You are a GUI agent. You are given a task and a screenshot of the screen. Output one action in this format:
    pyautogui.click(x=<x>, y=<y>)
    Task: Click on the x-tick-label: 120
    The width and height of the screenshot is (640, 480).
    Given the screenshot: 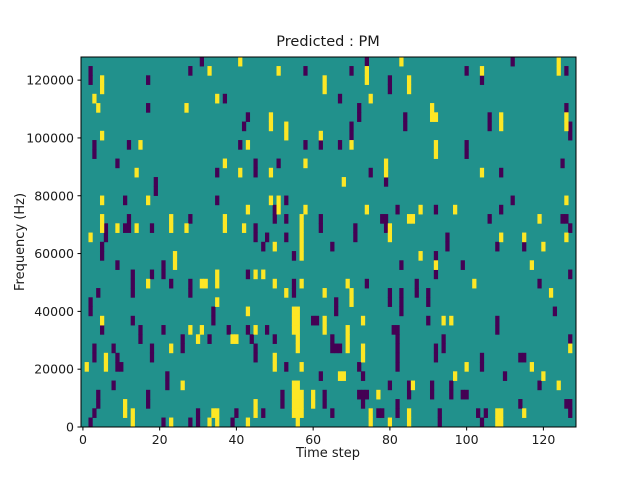 What is the action you would take?
    pyautogui.click(x=543, y=439)
    